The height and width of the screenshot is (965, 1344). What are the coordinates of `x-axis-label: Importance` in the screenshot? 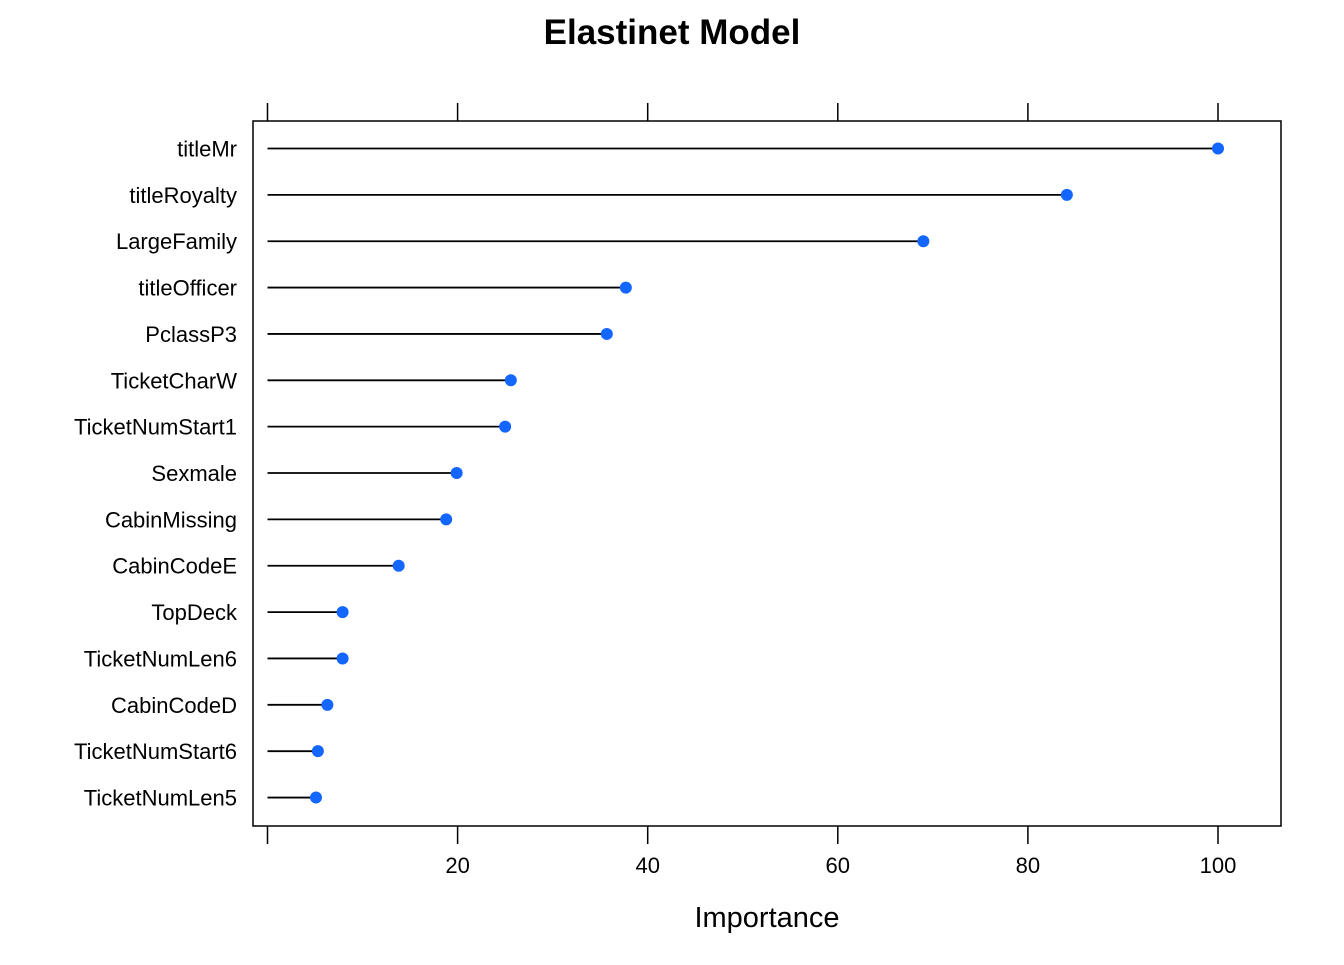 It's located at (766, 918).